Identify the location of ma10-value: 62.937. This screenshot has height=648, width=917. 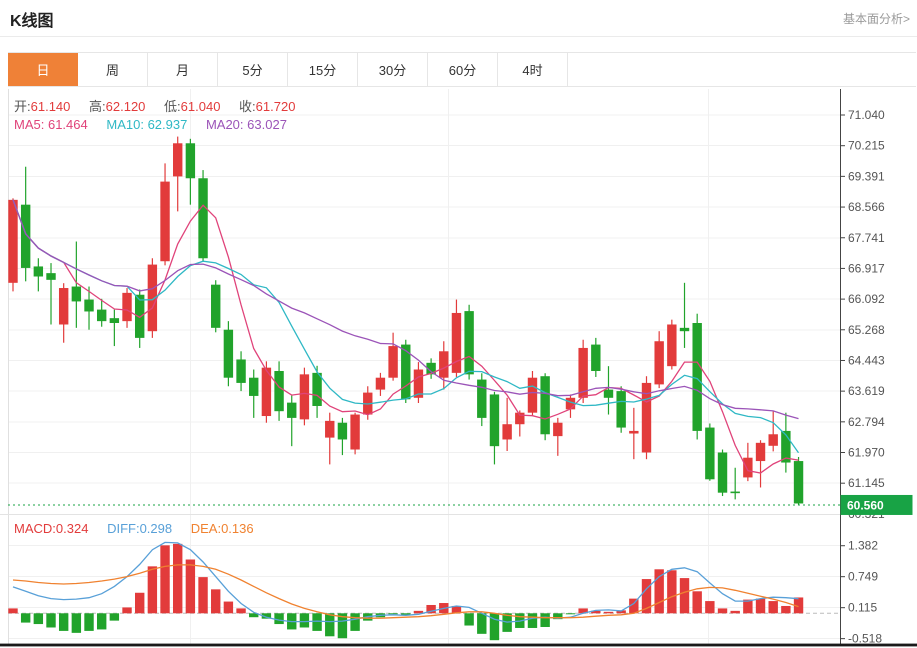
(167, 124).